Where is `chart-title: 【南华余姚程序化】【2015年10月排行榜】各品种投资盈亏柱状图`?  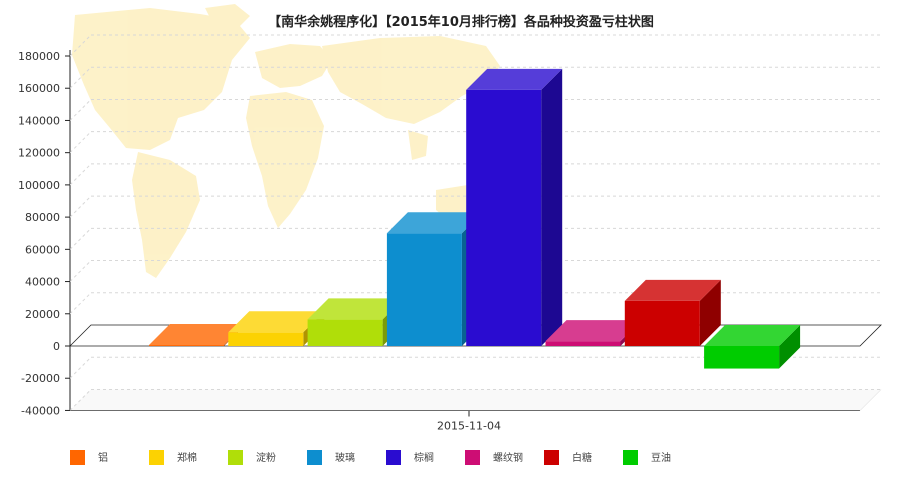 chart-title: 【南华余姚程序化】【2015年10月排行榜】各品种投资盈亏柱状图 is located at coordinates (461, 22).